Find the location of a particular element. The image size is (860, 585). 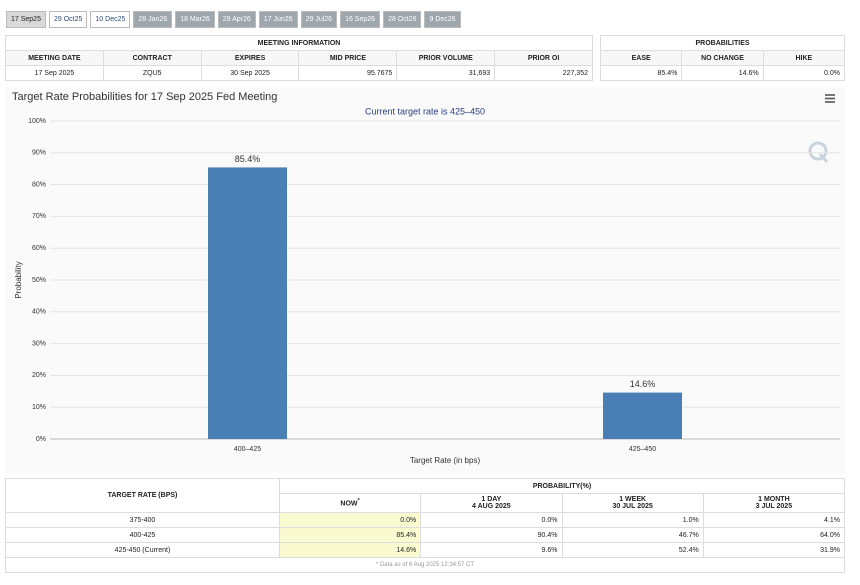

column-date: 3 JUL 2025 is located at coordinates (774, 506).